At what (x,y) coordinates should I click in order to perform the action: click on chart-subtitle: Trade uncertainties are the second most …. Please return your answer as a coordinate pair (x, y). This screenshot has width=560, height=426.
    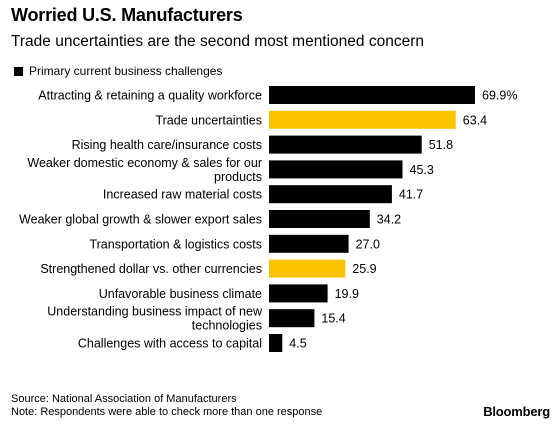
    Looking at the image, I should click on (217, 41).